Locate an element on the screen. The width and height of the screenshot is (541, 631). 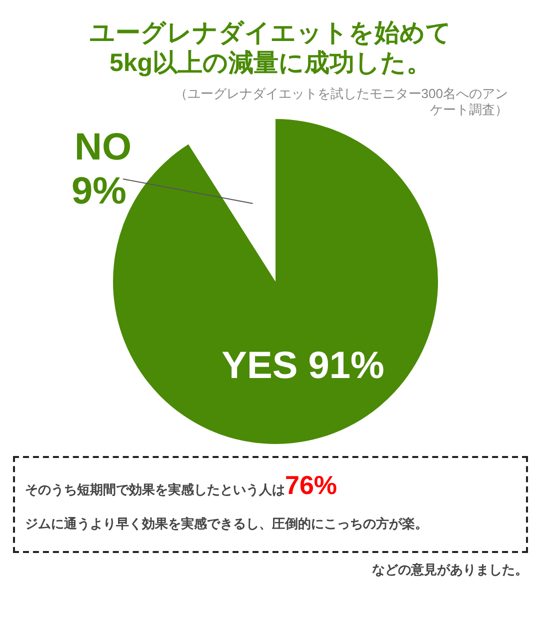
text: そのうち短期間で効果を実感したという人は76% is located at coordinates (181, 485).